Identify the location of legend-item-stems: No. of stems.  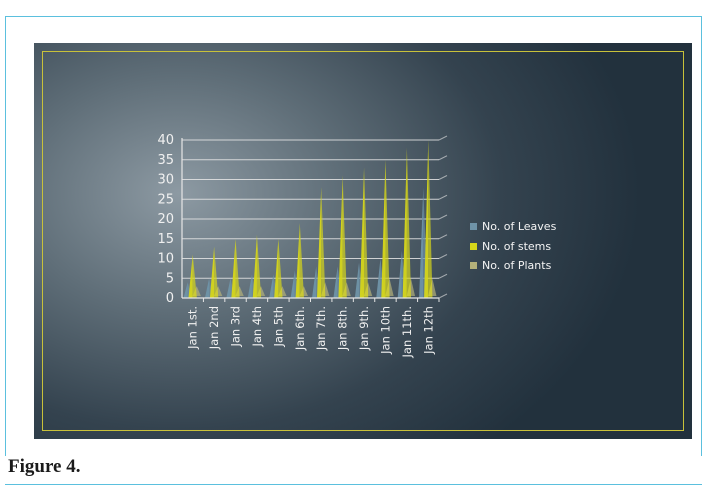
(513, 247).